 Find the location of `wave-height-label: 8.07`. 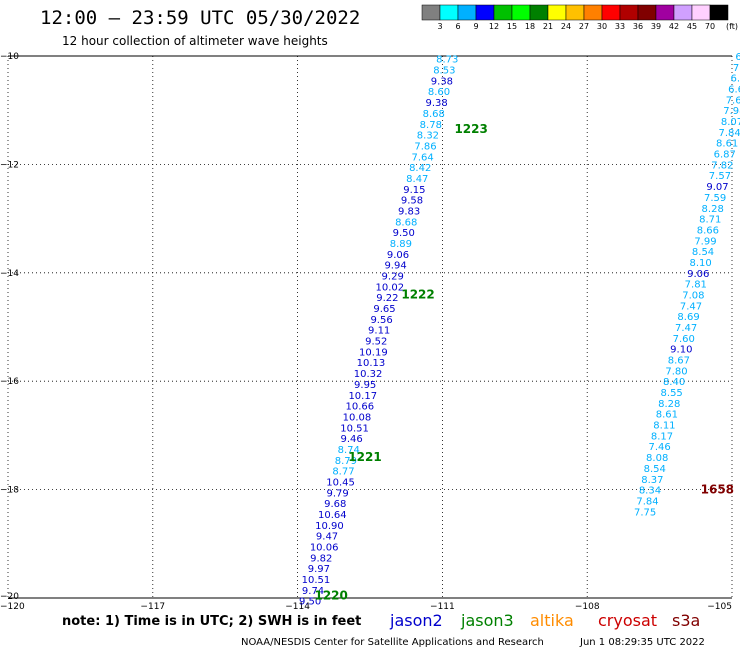

wave-height-label: 8.07 is located at coordinates (730, 122).